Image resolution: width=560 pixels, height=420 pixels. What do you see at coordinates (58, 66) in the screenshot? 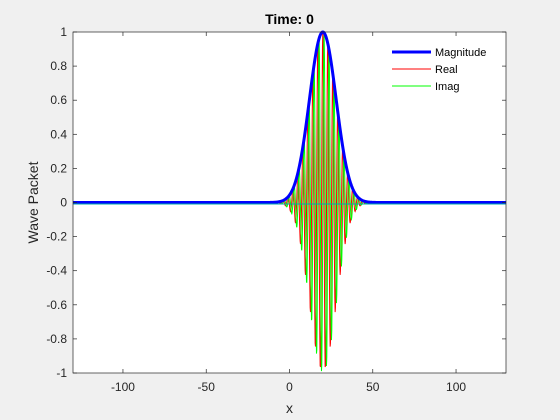
I see `y-tick-label: 0.8` at bounding box center [58, 66].